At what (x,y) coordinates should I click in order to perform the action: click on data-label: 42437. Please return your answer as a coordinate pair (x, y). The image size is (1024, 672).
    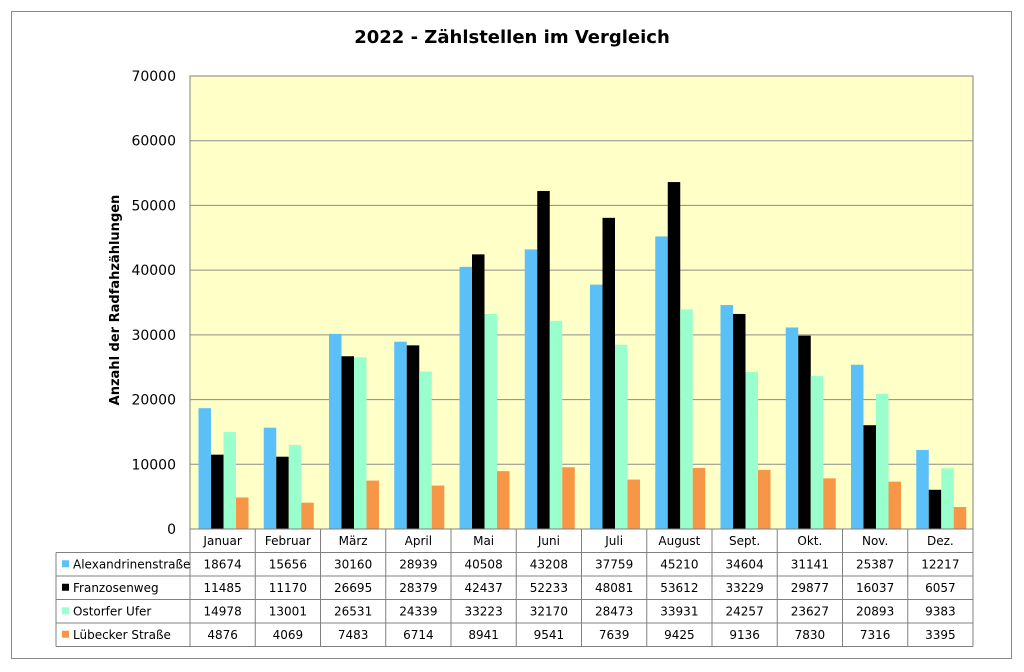
    Looking at the image, I should click on (484, 588).